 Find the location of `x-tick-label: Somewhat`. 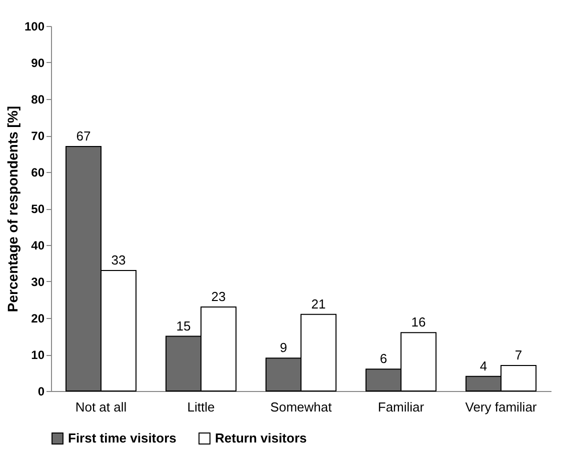

x-tick-label: Somewhat is located at coordinates (301, 407).